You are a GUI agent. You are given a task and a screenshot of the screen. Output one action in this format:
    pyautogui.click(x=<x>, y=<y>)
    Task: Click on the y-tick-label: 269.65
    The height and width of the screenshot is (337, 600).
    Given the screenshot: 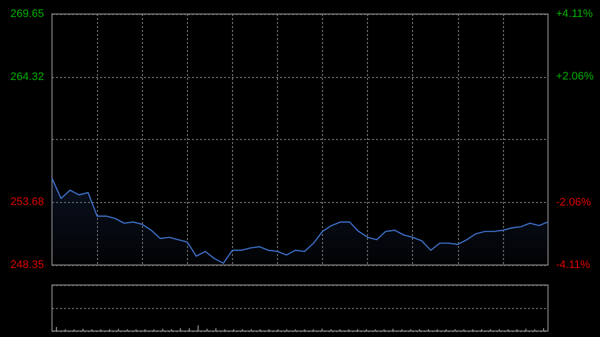 What is the action you would take?
    pyautogui.click(x=27, y=14)
    